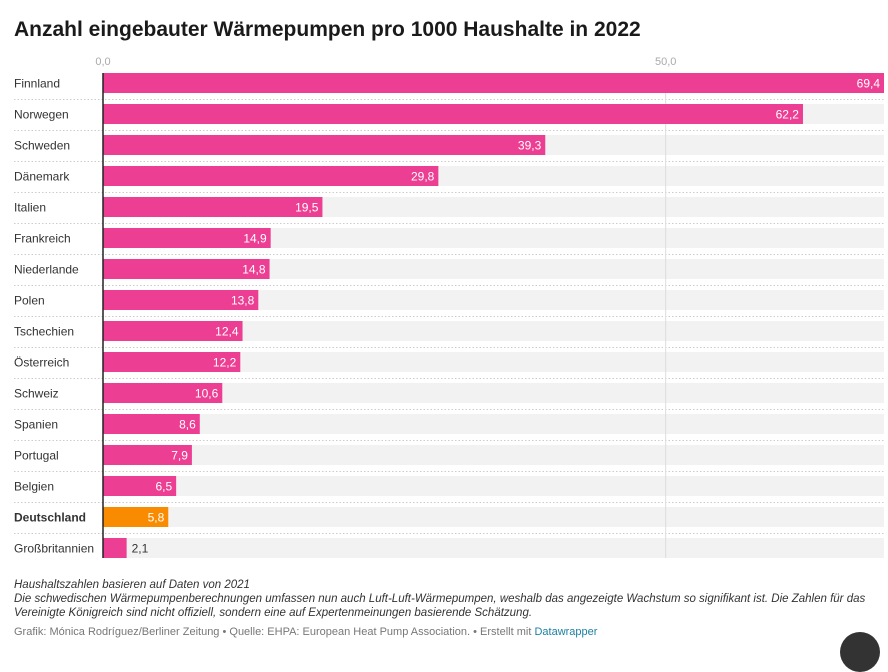 Image resolution: width=888 pixels, height=672 pixels. What do you see at coordinates (44, 332) in the screenshot?
I see `category-label: Tschechien` at bounding box center [44, 332].